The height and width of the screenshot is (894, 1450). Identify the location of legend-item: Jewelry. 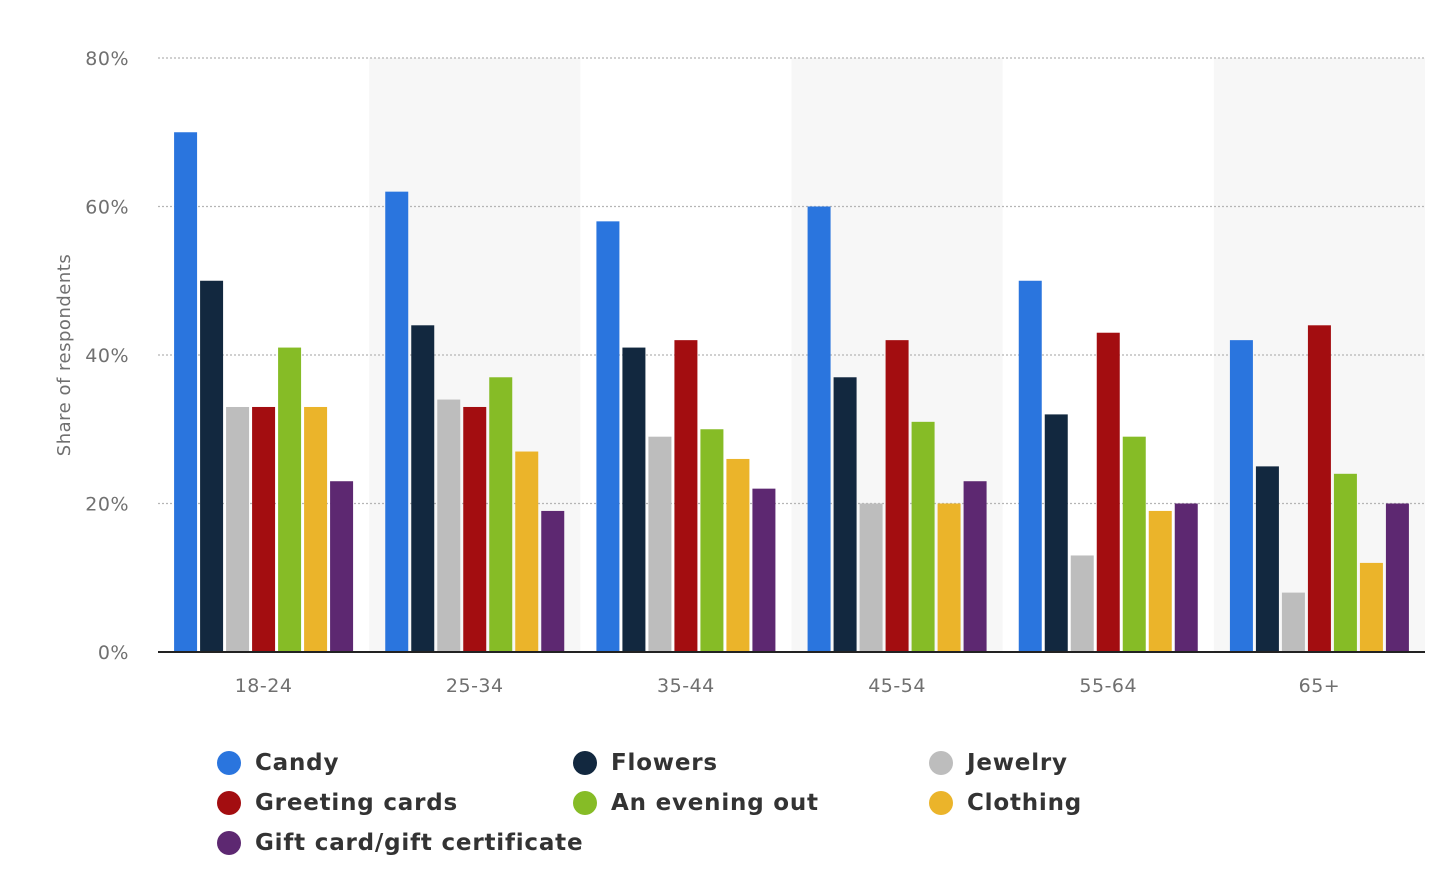
(998, 763).